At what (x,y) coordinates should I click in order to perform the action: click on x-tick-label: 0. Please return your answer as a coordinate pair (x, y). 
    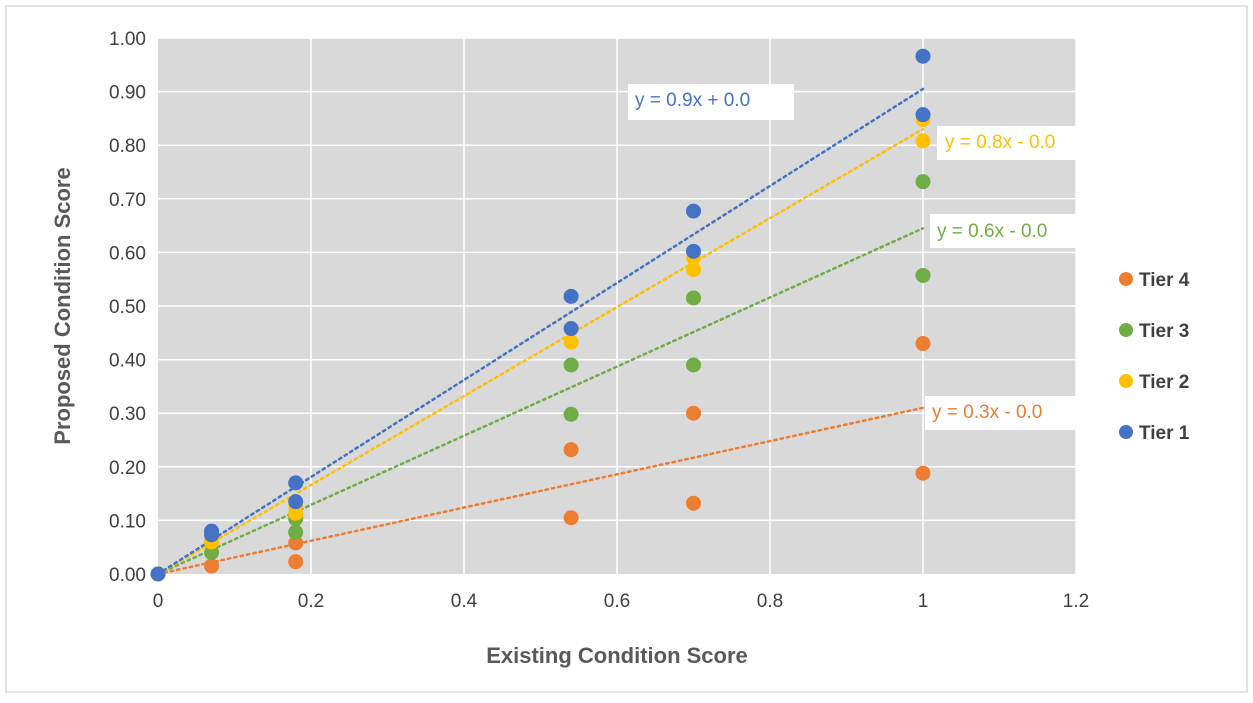
    Looking at the image, I should click on (158, 601).